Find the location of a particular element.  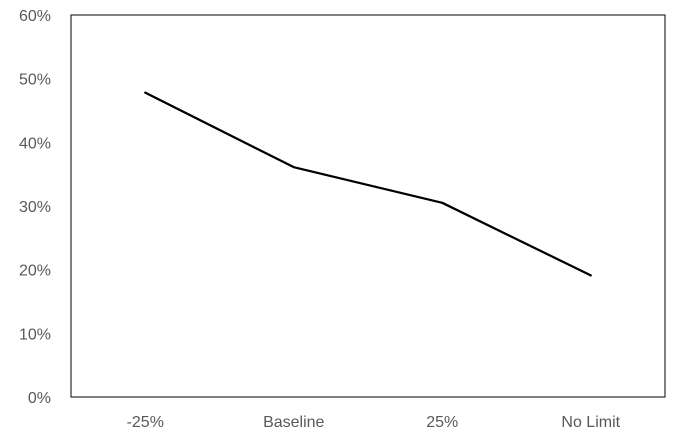

y-tick-label: 0% is located at coordinates (39, 398).